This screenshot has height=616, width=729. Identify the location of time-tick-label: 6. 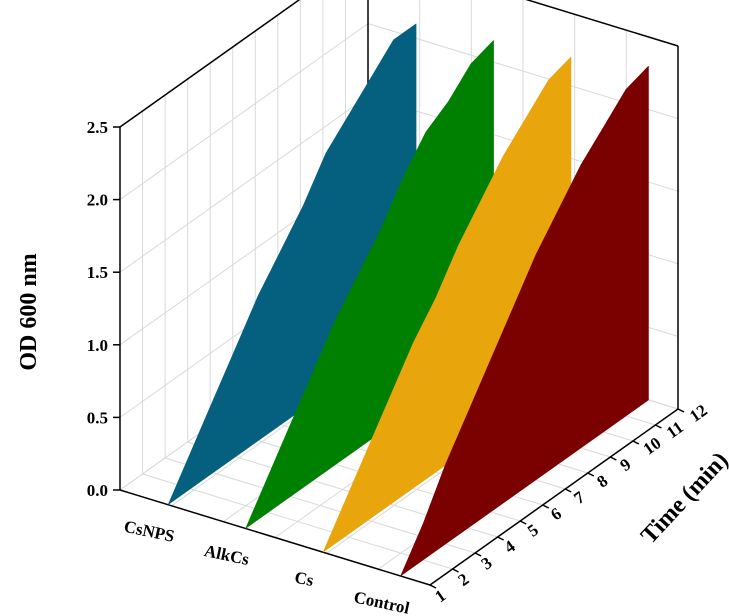
(556, 514).